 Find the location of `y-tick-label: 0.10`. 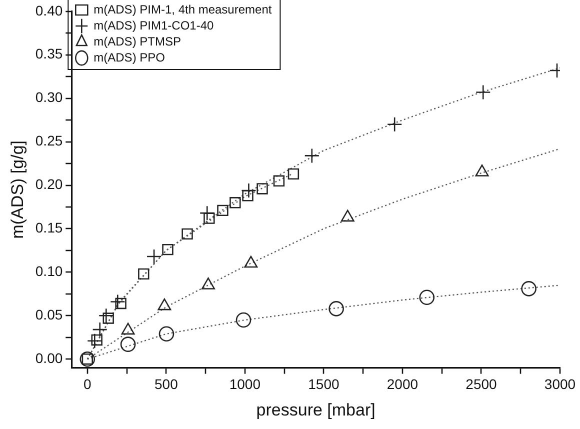

y-tick-label: 0.10 is located at coordinates (49, 271).